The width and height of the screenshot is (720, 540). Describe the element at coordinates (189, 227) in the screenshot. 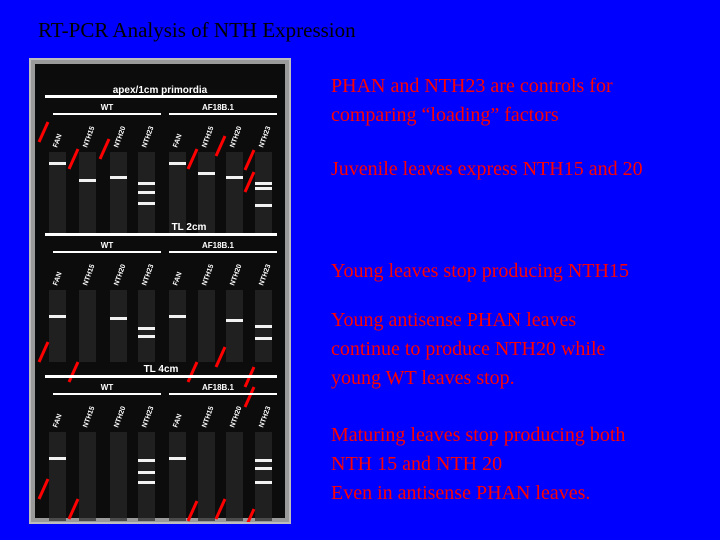

I see `gel-panel-heading: TL 2cm` at that location.